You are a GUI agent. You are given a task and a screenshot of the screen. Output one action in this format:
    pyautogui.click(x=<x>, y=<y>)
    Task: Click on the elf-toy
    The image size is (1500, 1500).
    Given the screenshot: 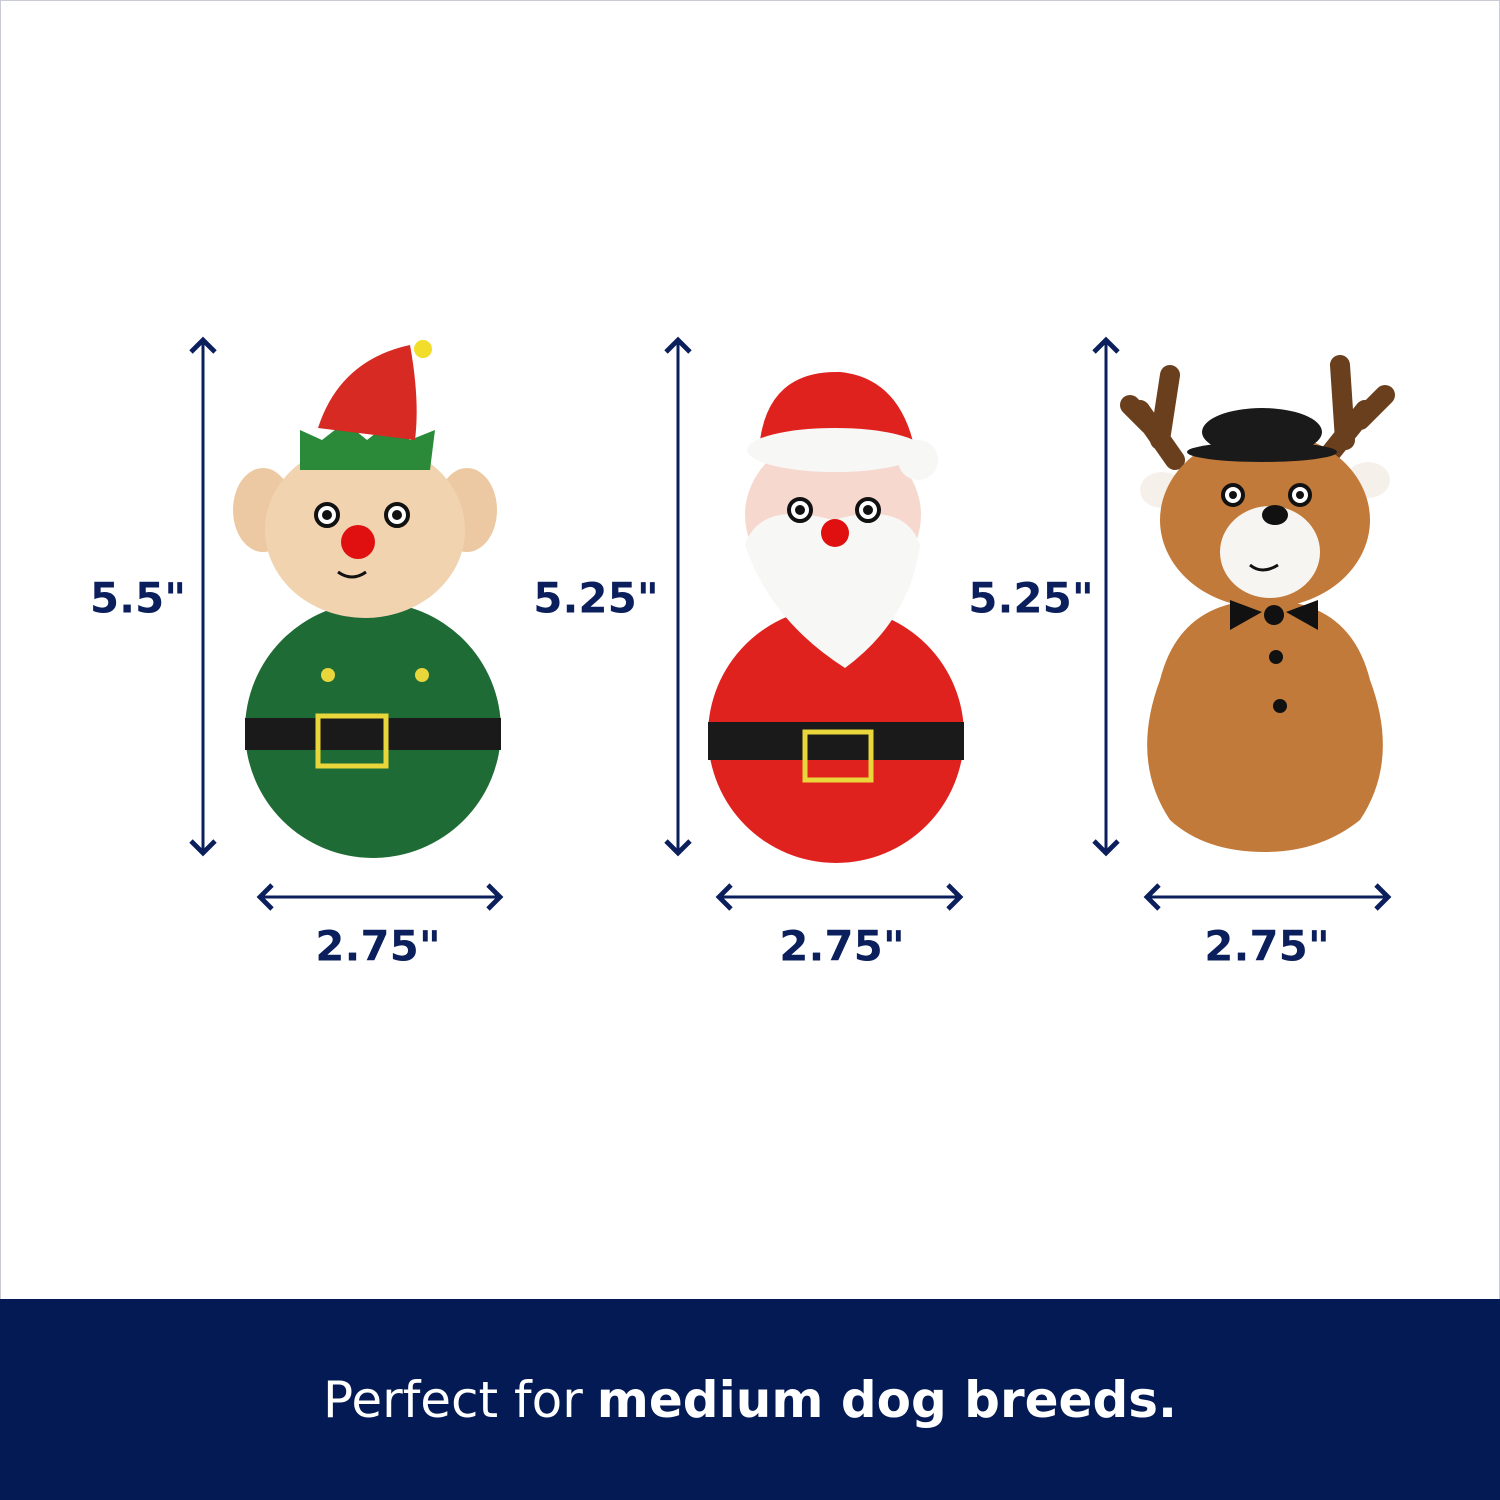 What is the action you would take?
    pyautogui.click(x=367, y=599)
    